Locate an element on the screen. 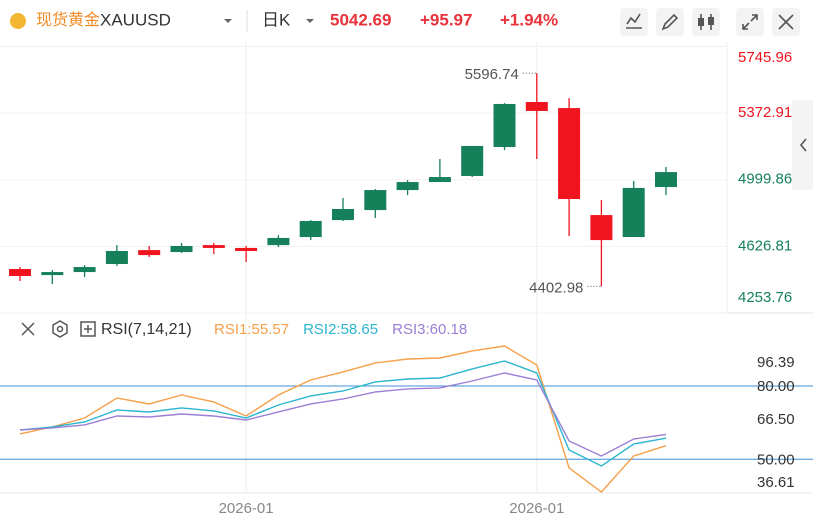 The image size is (813, 528). price: 5042.69 is located at coordinates (360, 19).